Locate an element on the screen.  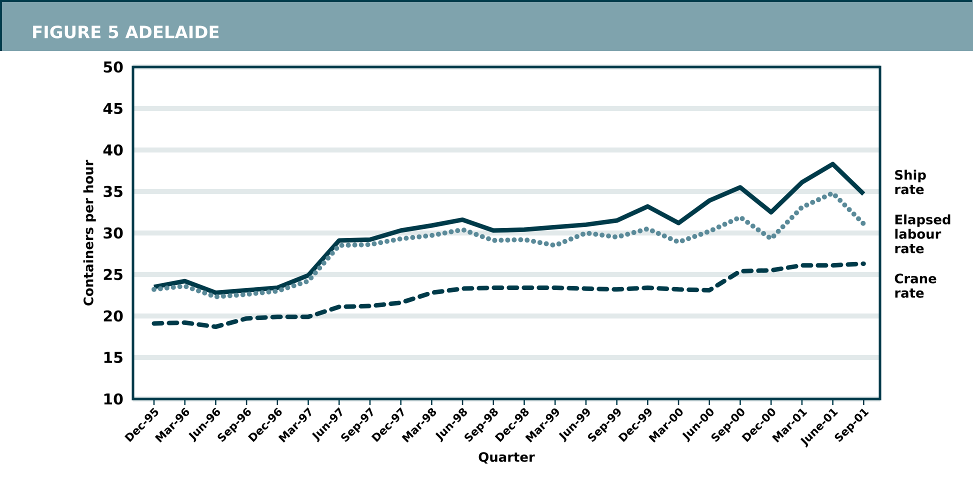
y-tick-label: 40 is located at coordinates (113, 150).